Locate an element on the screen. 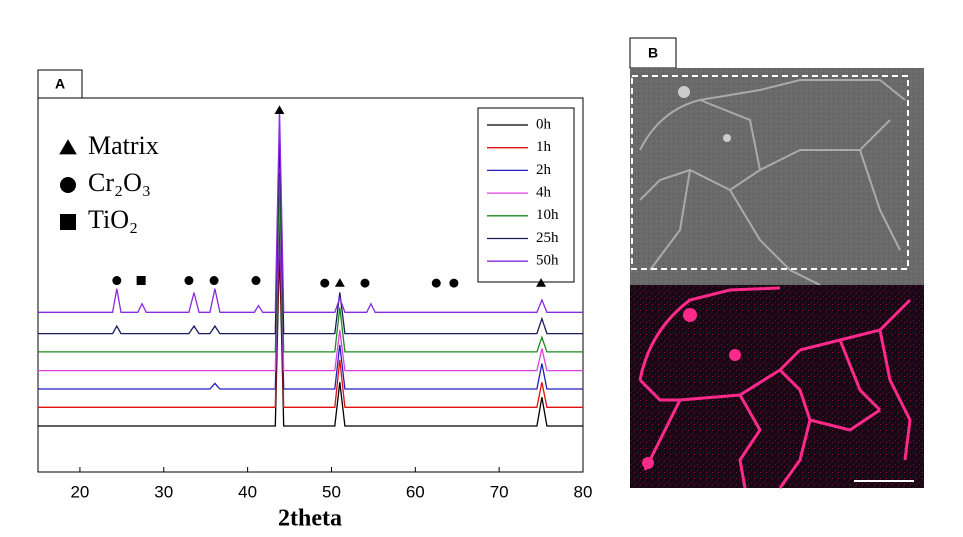 This screenshot has height=537, width=963. scale-bar is located at coordinates (884, 481).